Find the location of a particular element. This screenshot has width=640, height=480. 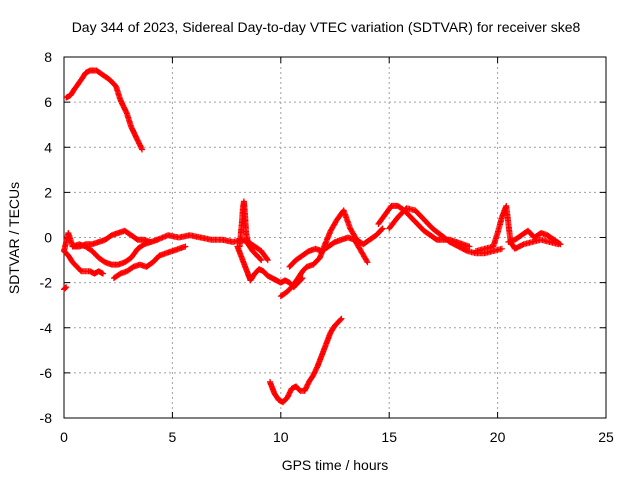

series-point-outlier is located at coordinates (65, 288).